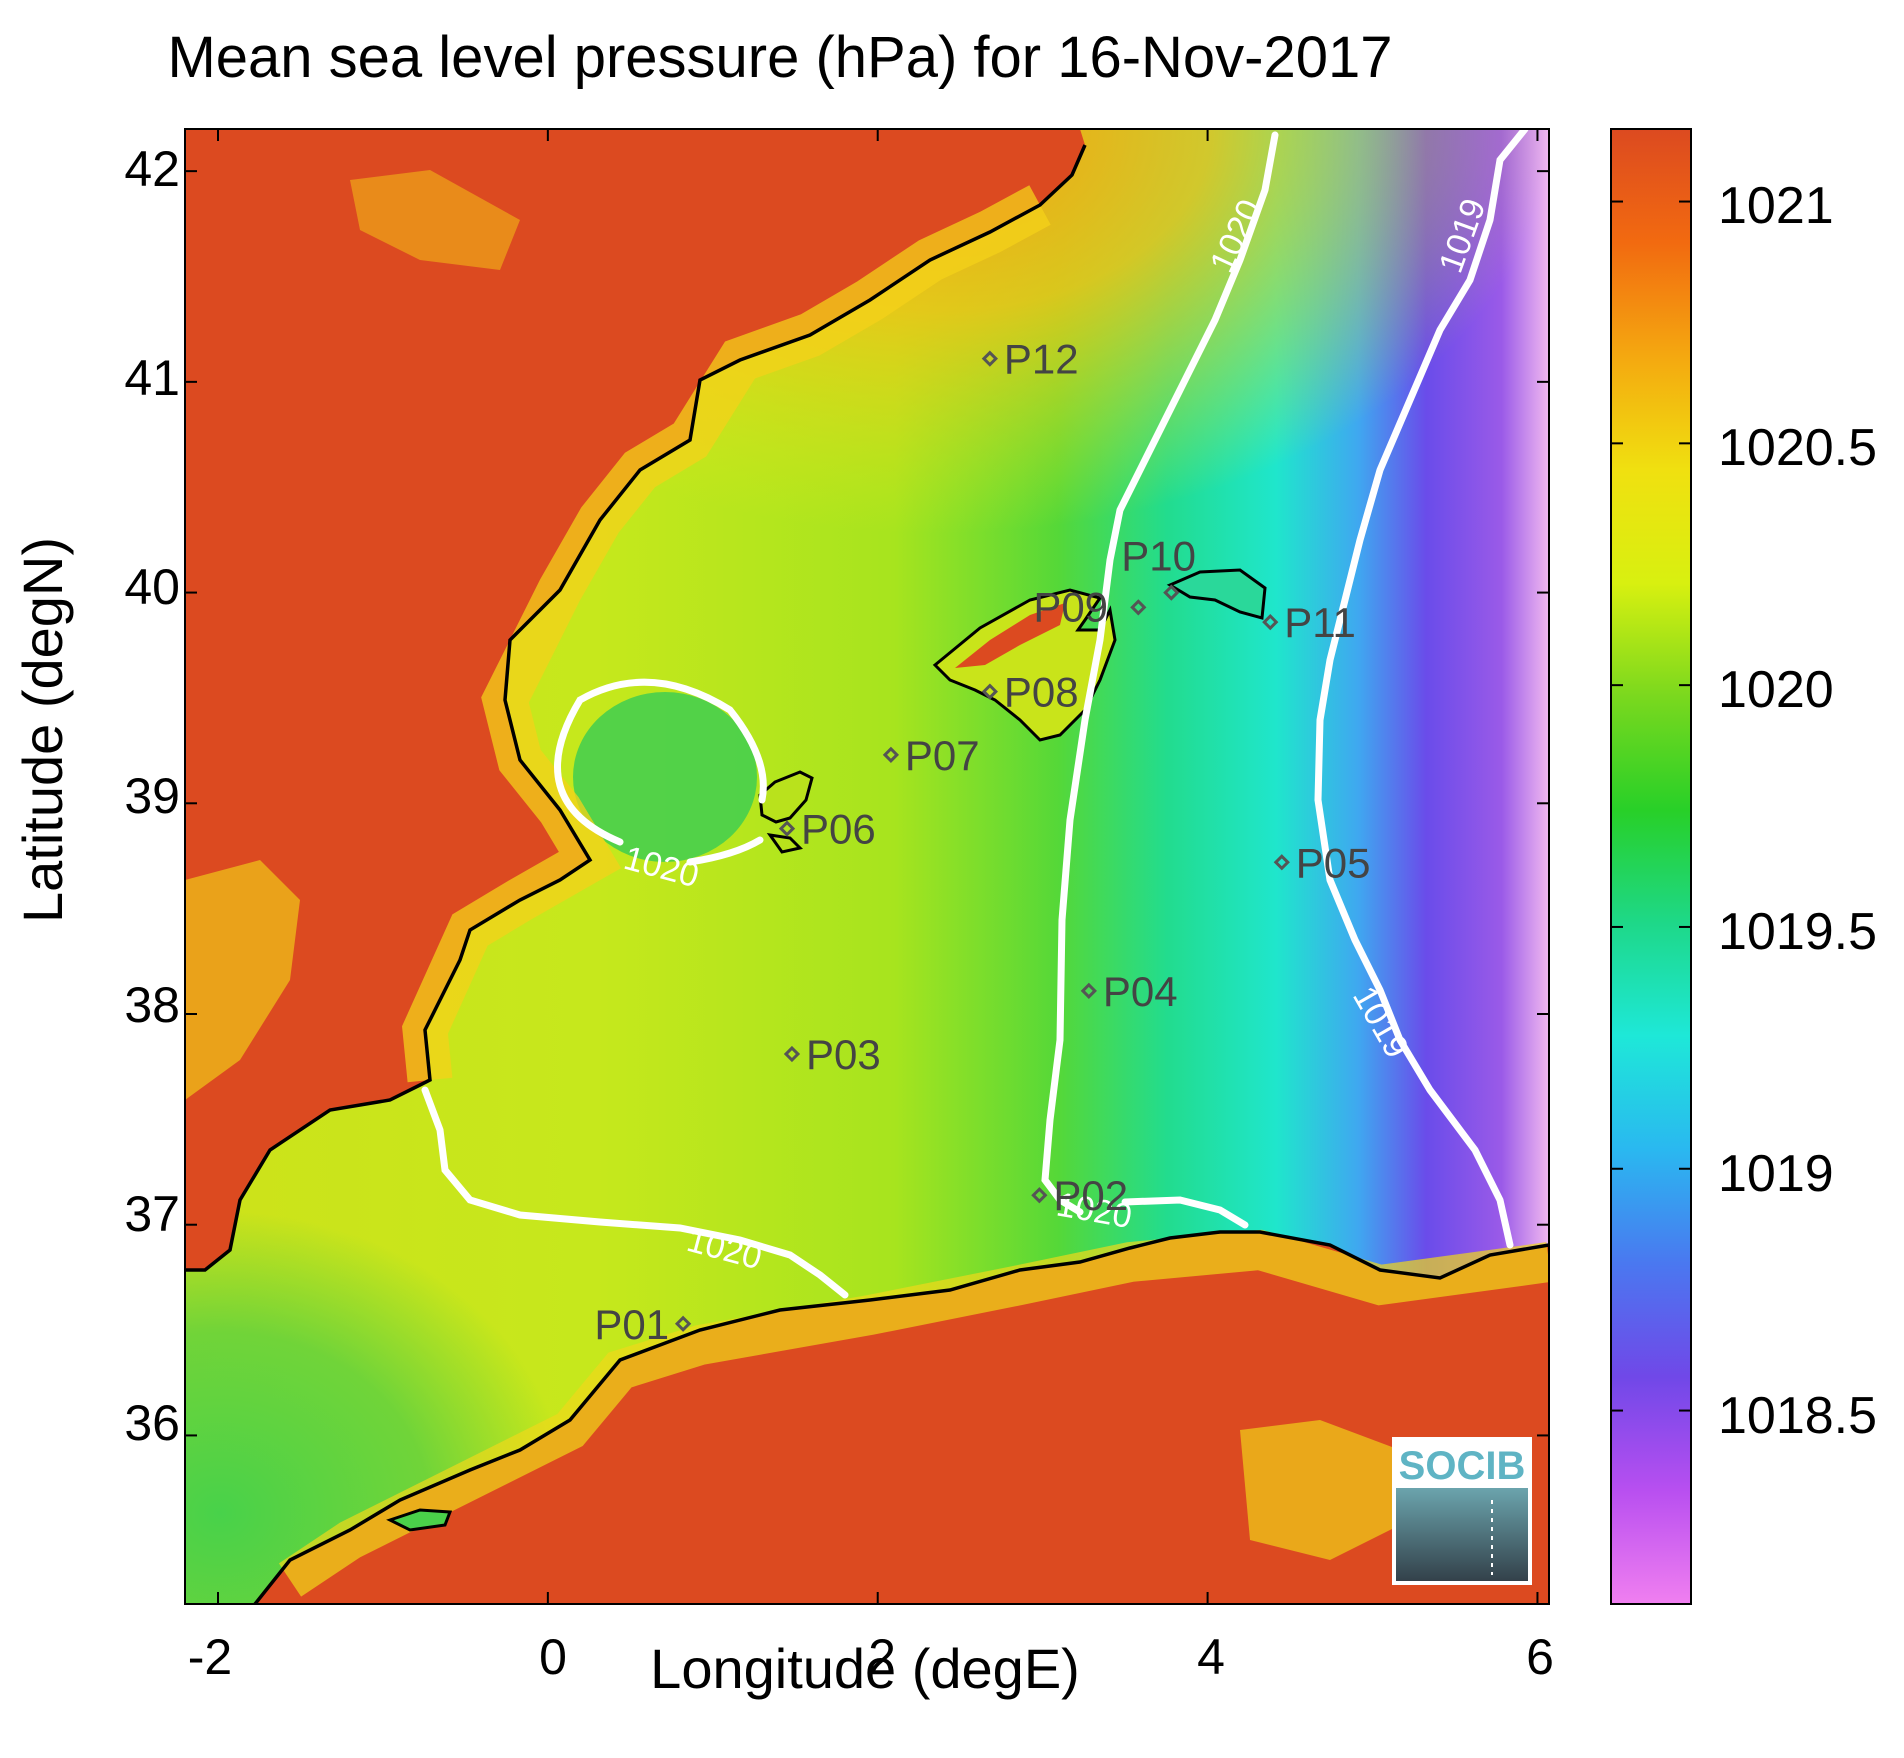  What do you see at coordinates (152, 1423) in the screenshot?
I see `y-tick-label: 36` at bounding box center [152, 1423].